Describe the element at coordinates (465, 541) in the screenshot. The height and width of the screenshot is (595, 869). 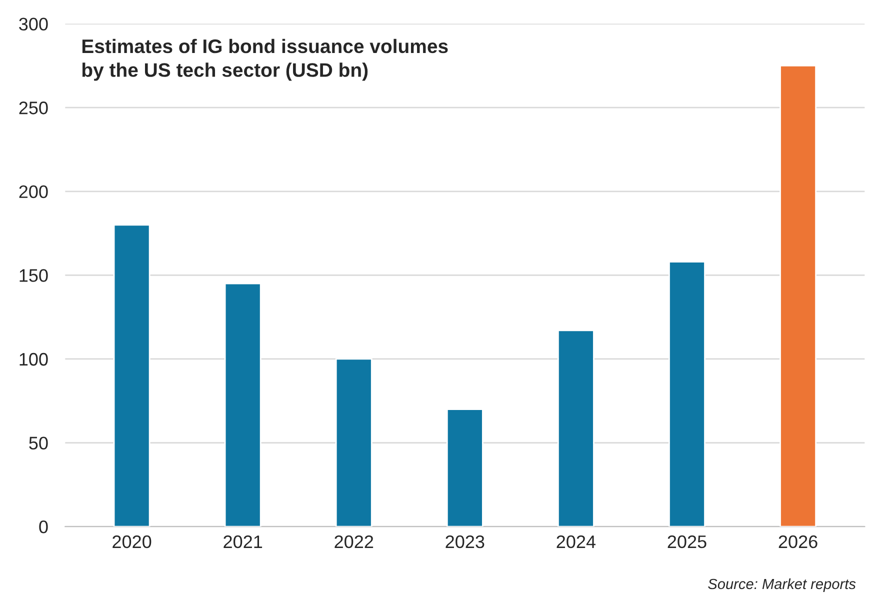
I see `x-tick-label: 2023` at that location.